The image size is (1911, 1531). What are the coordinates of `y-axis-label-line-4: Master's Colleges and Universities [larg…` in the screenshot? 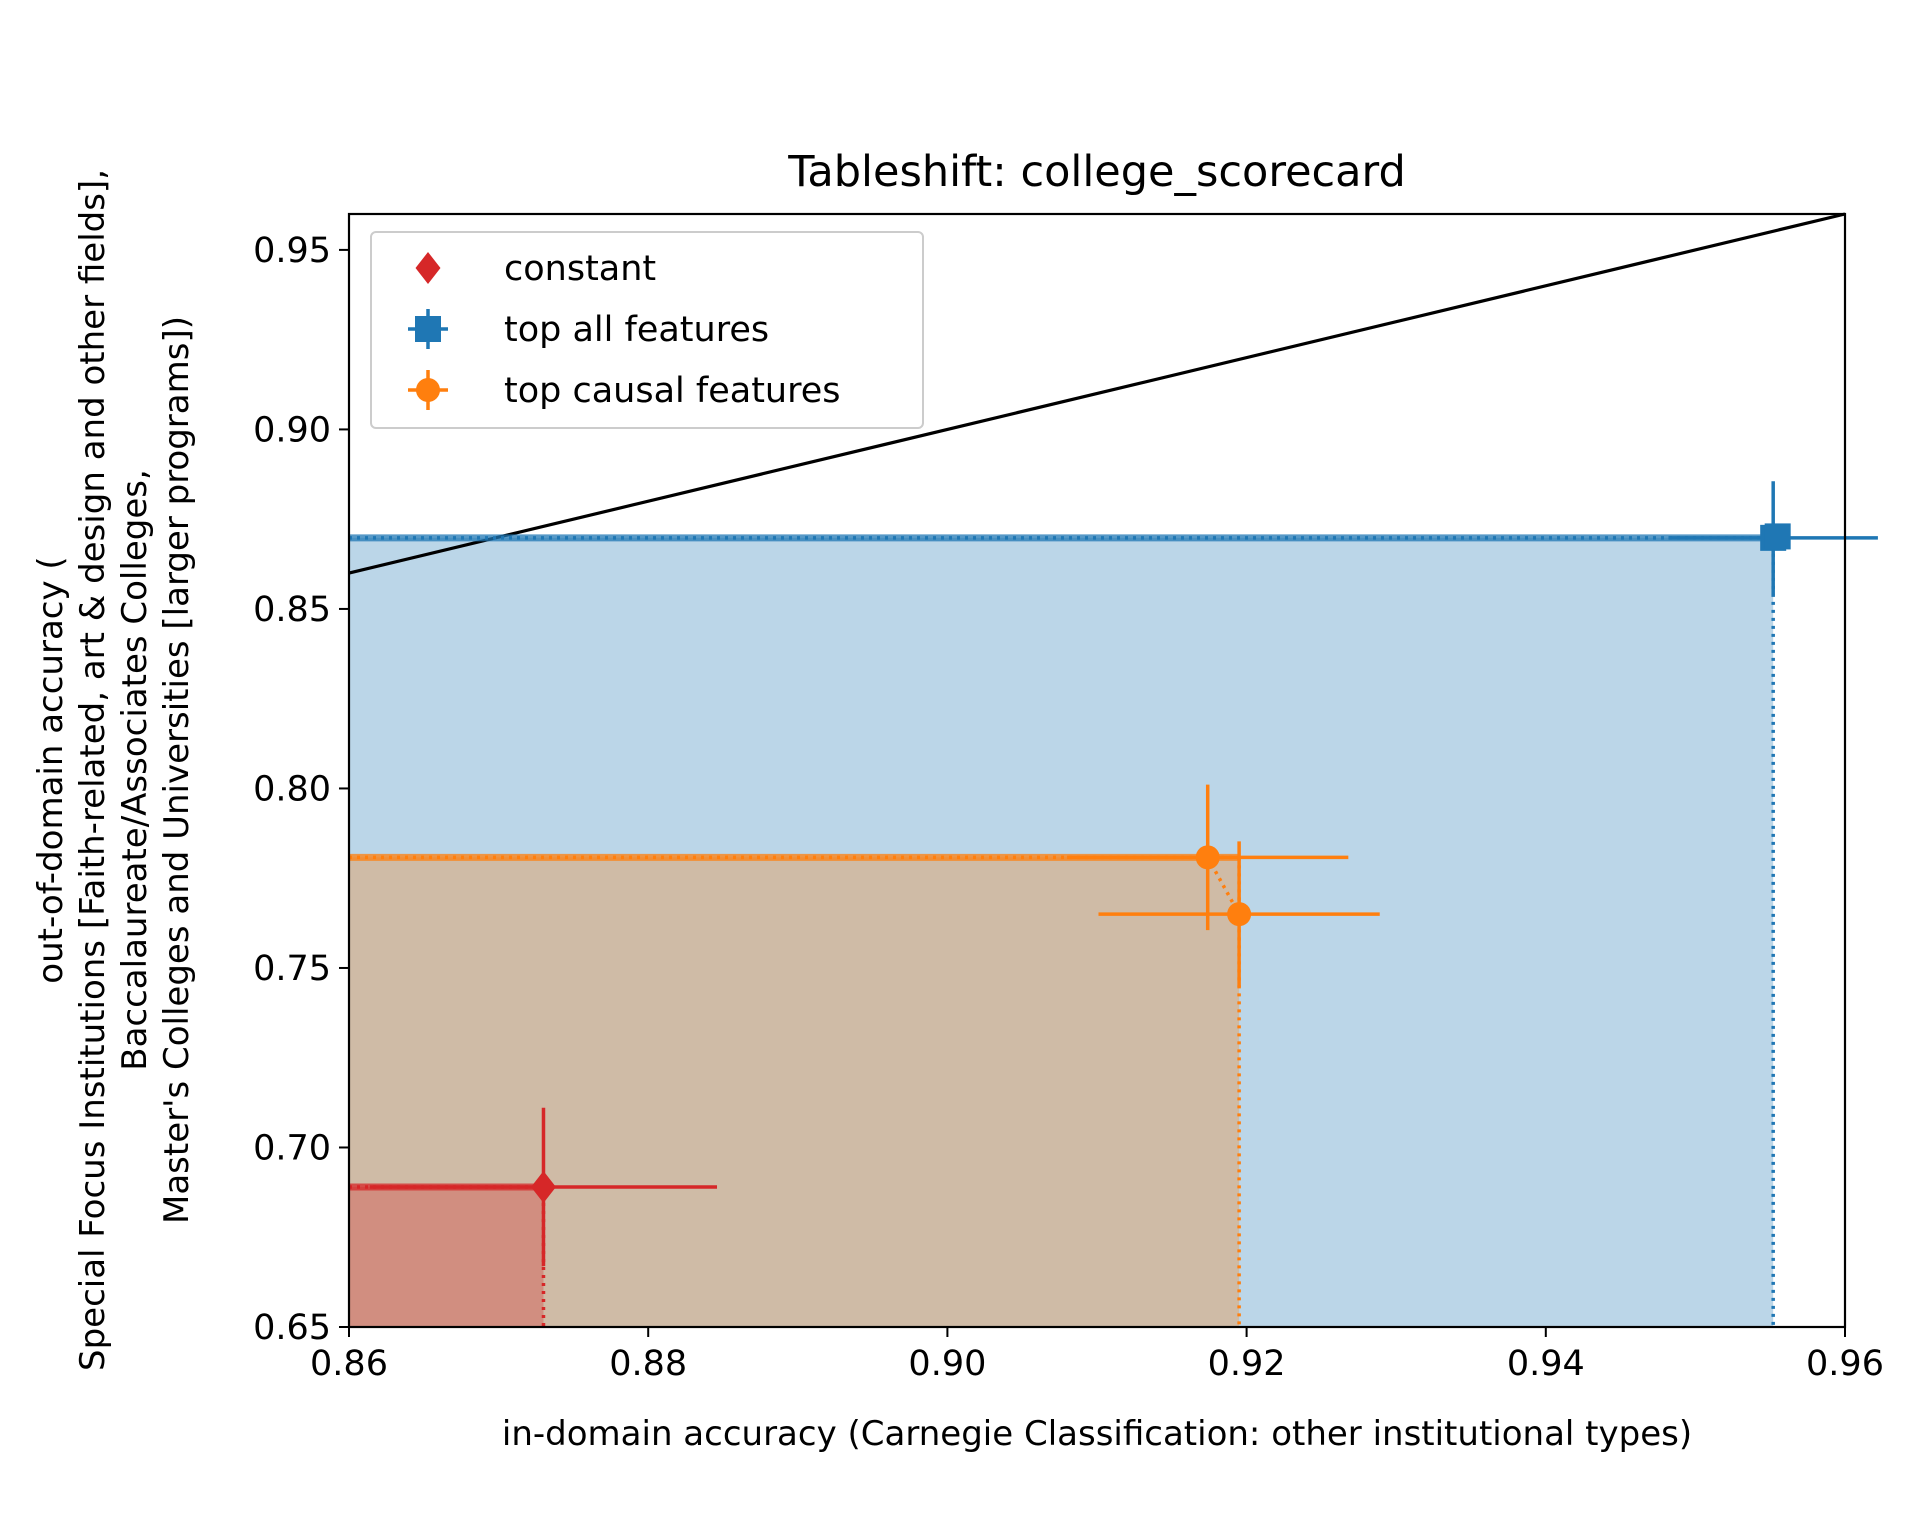 It's located at (177, 770).